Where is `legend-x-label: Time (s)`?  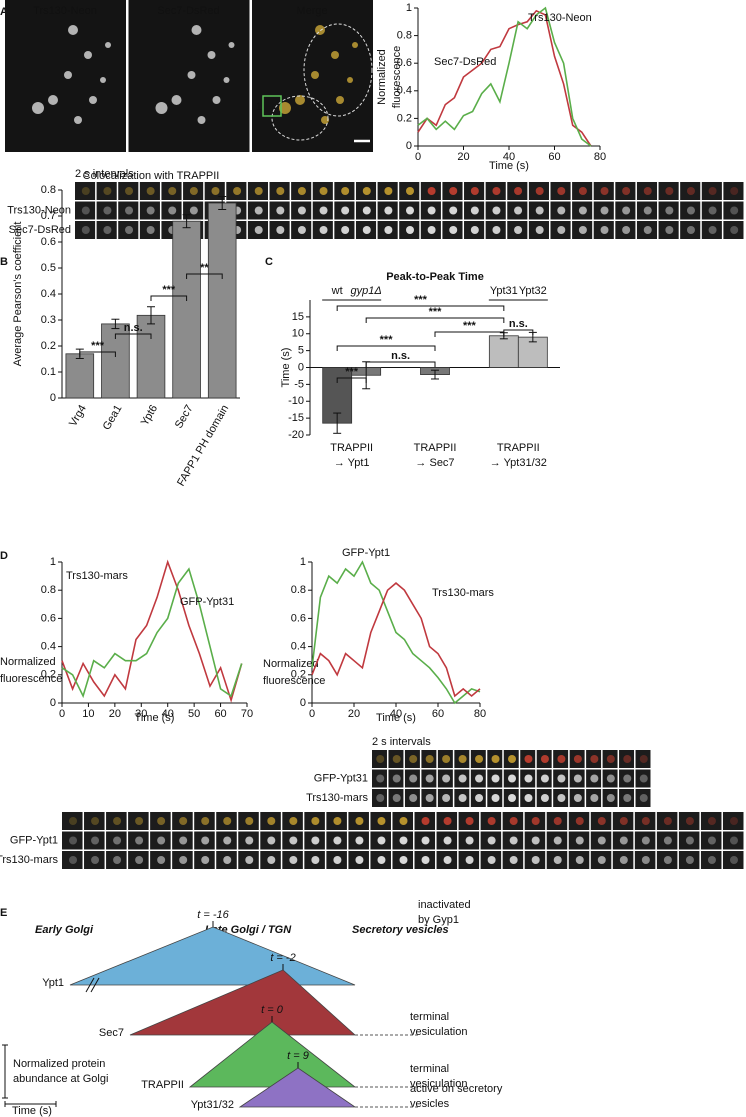 legend-x-label: Time (s) is located at coordinates (32, 1111).